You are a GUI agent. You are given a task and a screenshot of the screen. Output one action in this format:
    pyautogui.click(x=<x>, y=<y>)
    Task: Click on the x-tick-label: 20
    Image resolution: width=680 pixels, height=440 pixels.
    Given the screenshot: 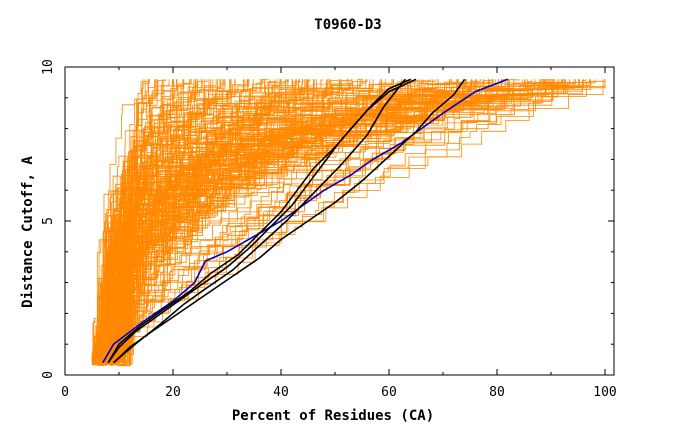 What is the action you would take?
    pyautogui.click(x=173, y=392)
    